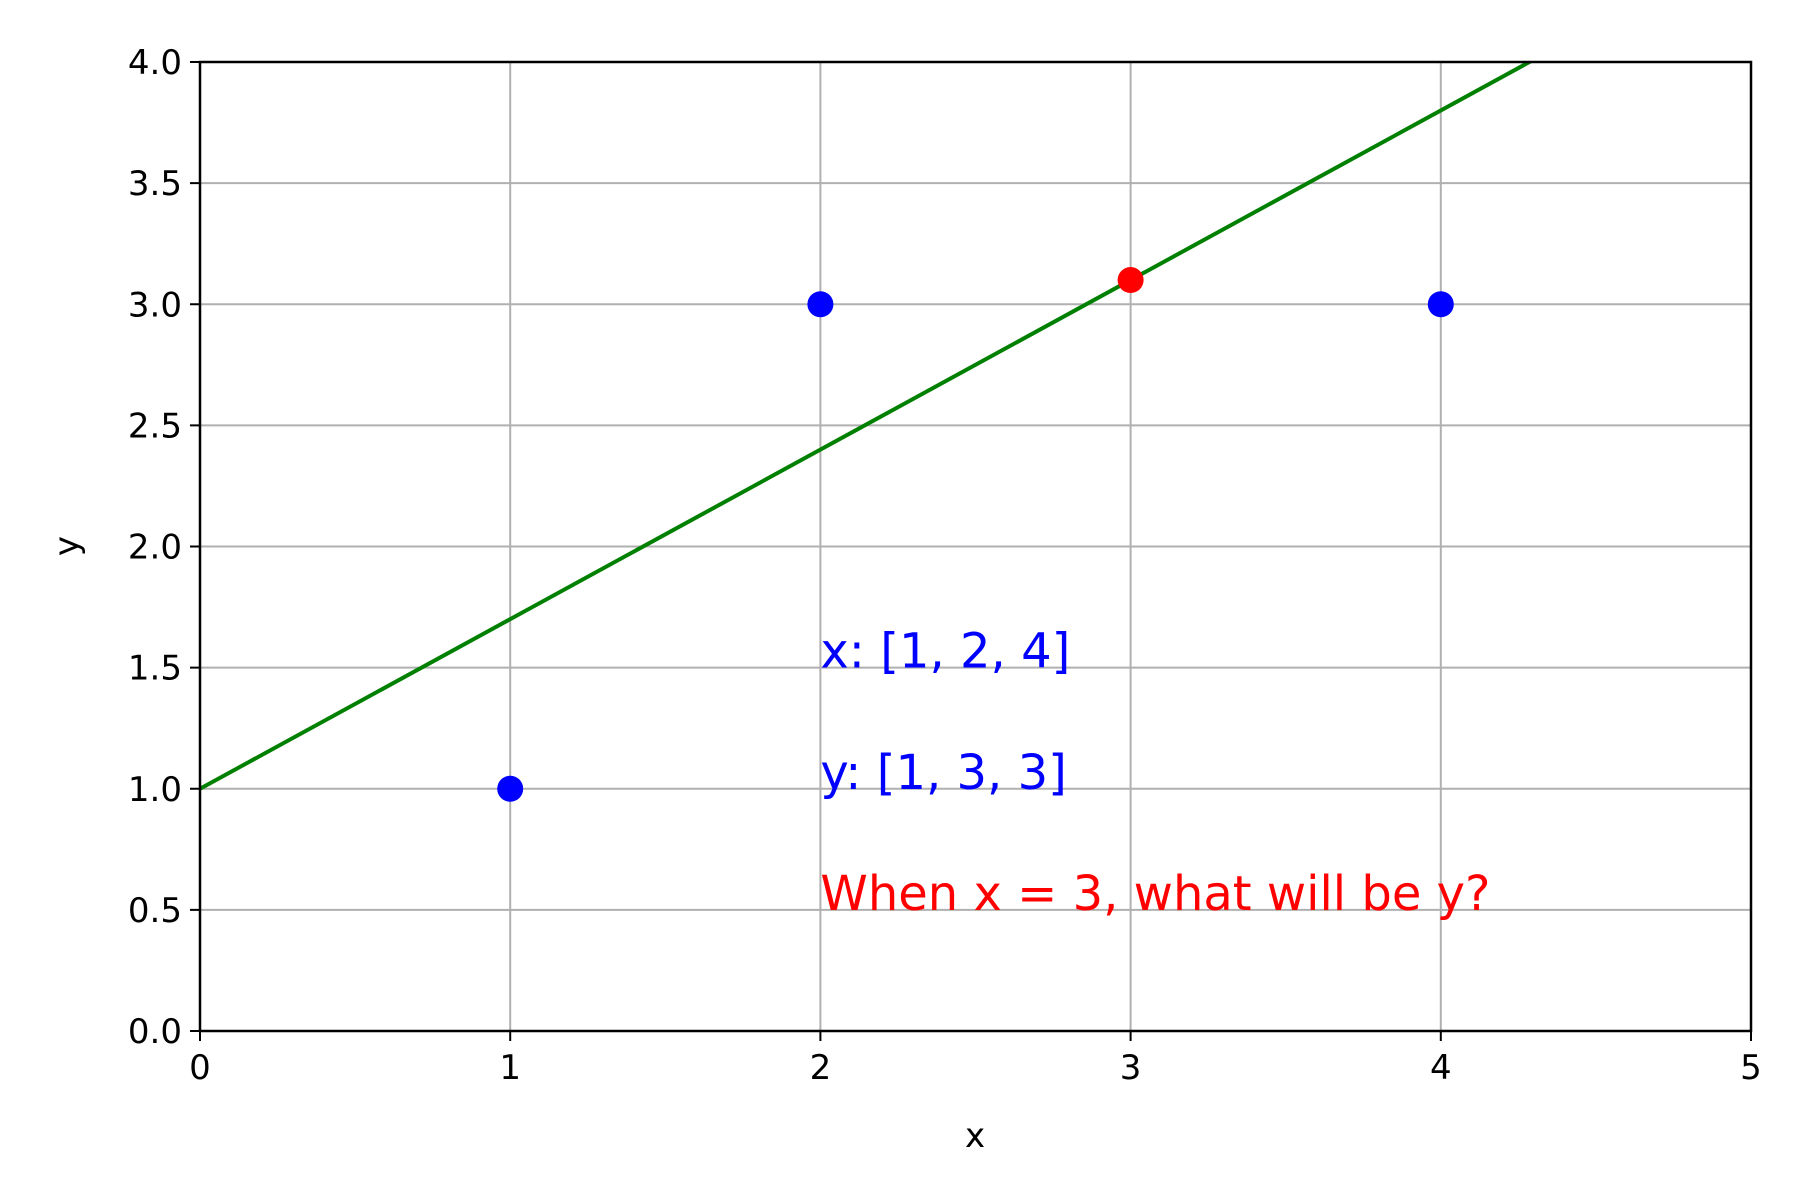 The image size is (1800, 1200). Describe the element at coordinates (1441, 1068) in the screenshot. I see `x-tick-label: 4` at that location.